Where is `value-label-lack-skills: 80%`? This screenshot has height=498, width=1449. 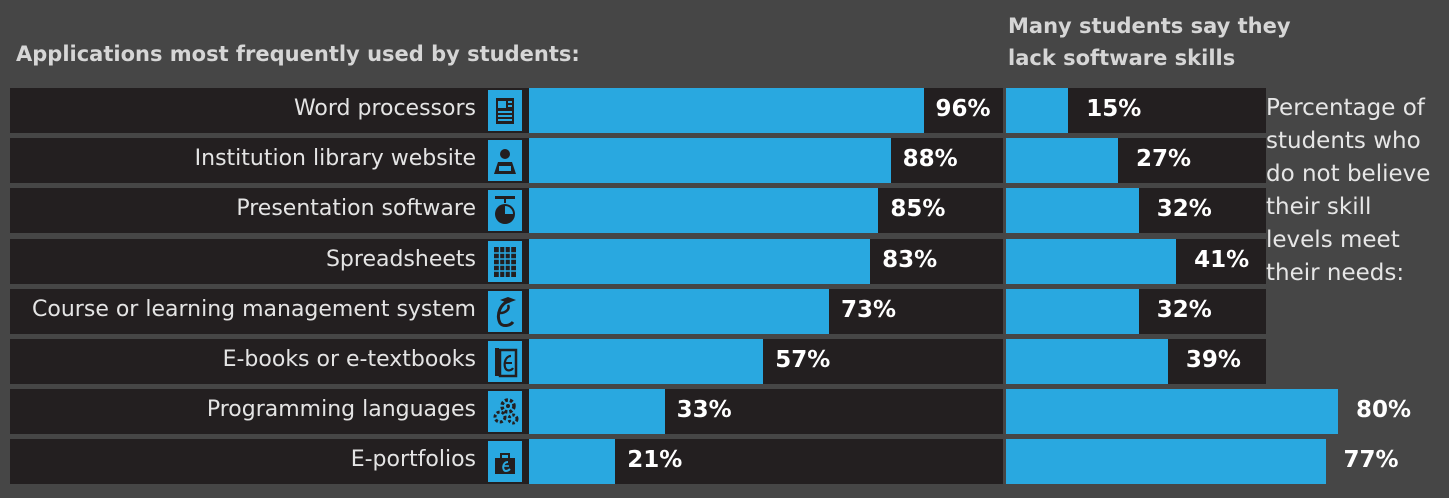 value-label-lack-skills: 80% is located at coordinates (1384, 410).